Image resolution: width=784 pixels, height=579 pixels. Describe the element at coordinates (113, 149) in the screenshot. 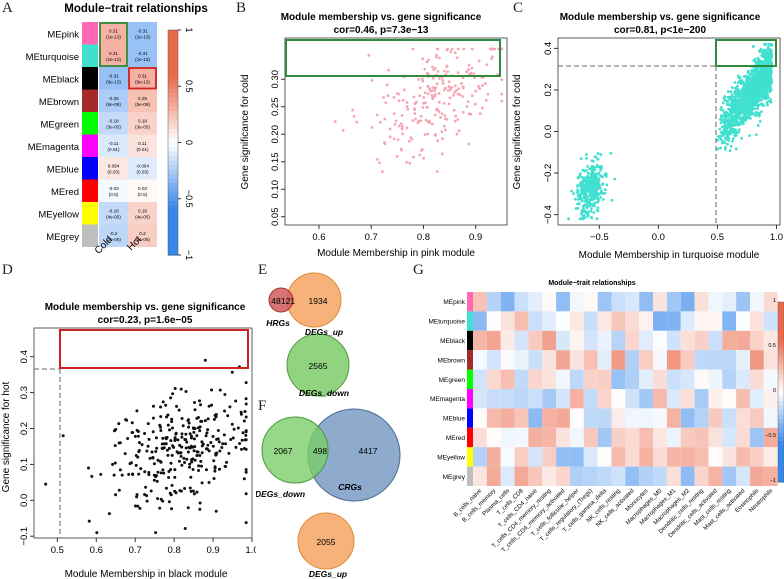

I see `cell-pvalue: (0.01)` at that location.